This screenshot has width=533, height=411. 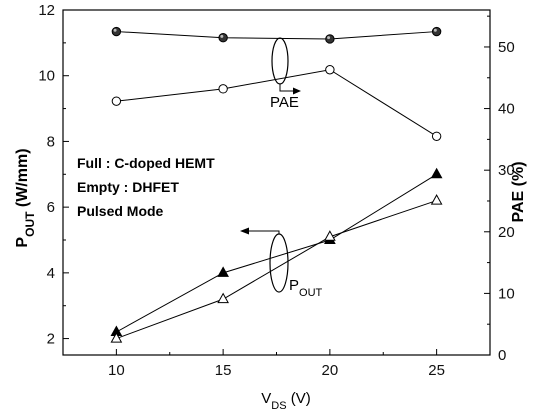 I want to click on right-tick-label: 0, so click(x=502, y=355).